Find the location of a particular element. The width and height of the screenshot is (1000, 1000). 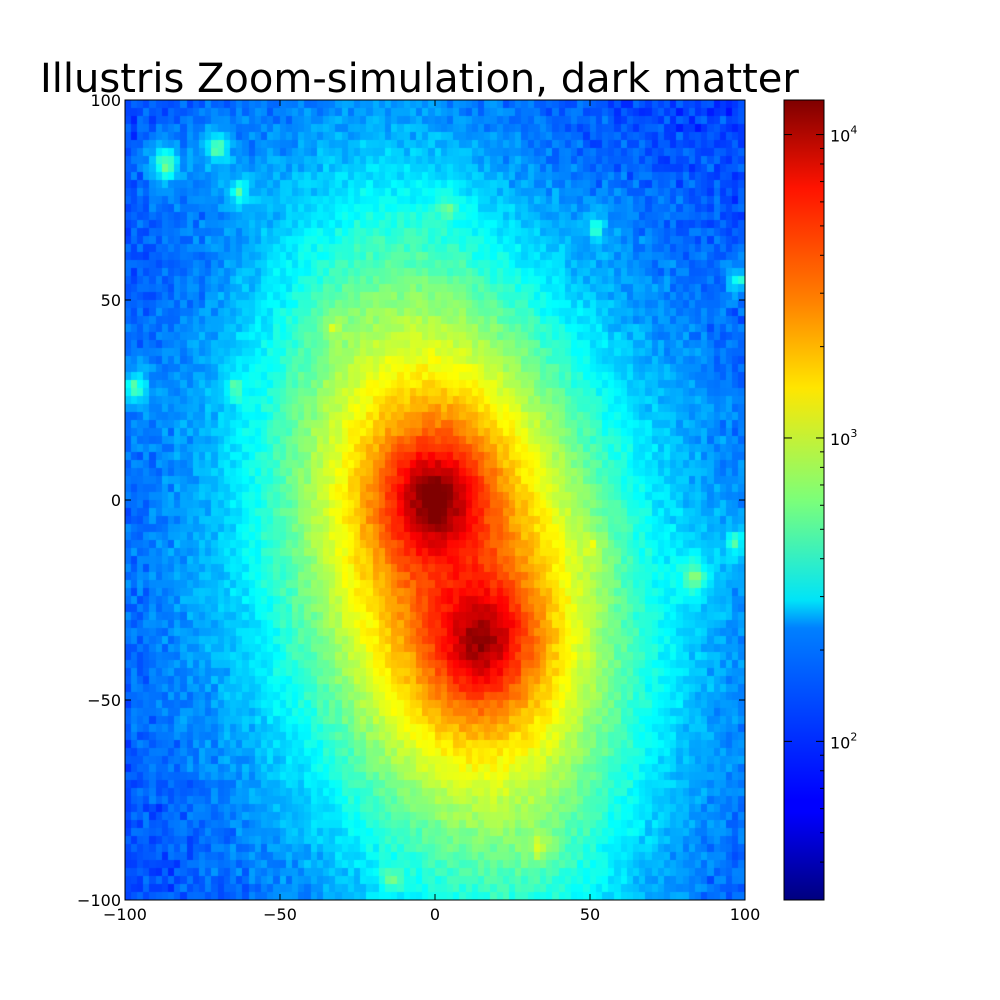

x-tick-label: −50 is located at coordinates (280, 914).